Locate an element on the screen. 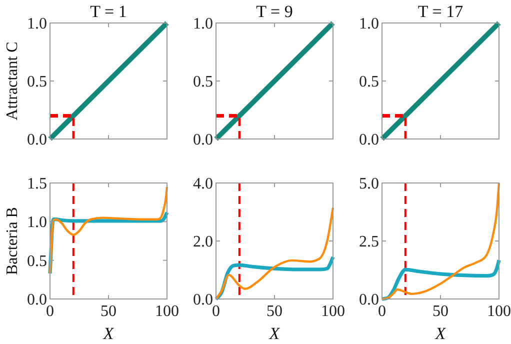 The width and height of the screenshot is (511, 344). y-axis-title: Bacteria B is located at coordinates (12, 241).